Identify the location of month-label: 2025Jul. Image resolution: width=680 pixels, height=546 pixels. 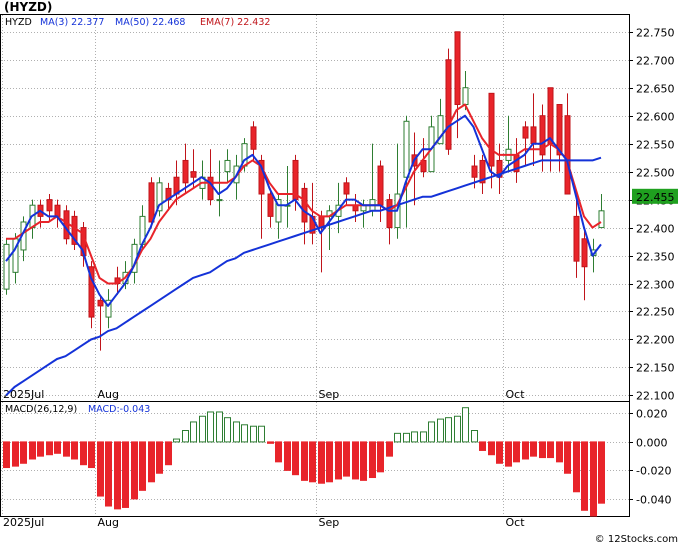
(23, 522).